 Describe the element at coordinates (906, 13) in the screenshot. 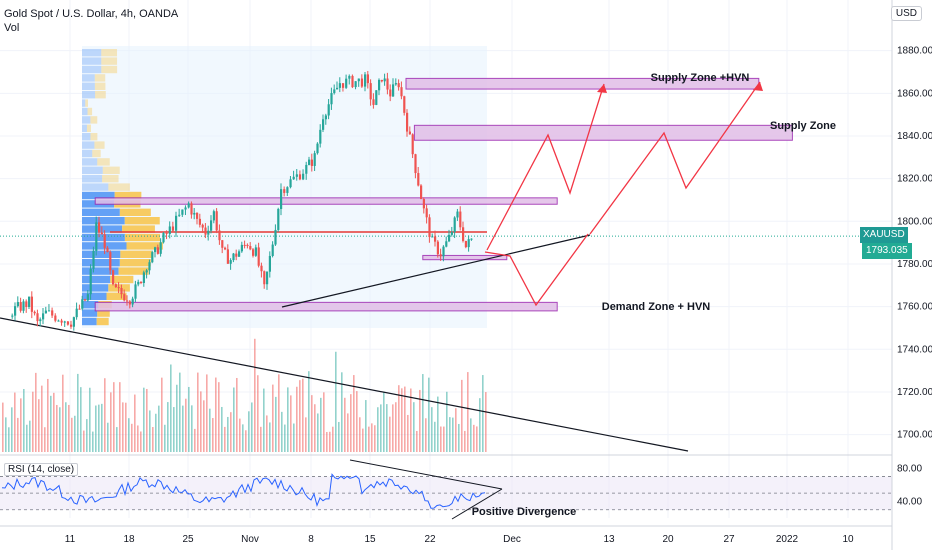

I see `currency-button: USD` at that location.